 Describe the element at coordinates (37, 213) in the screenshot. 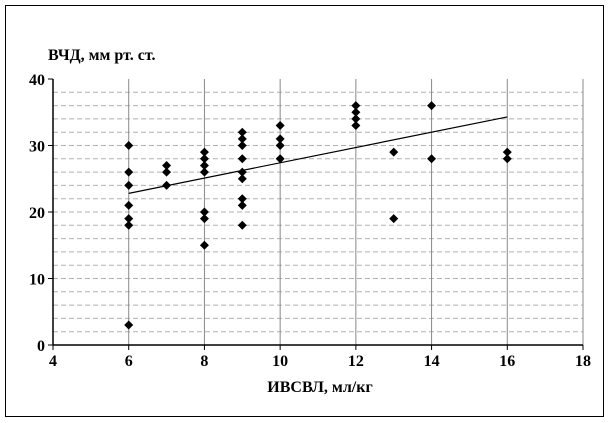

I see `y-tick-label: 20` at that location.